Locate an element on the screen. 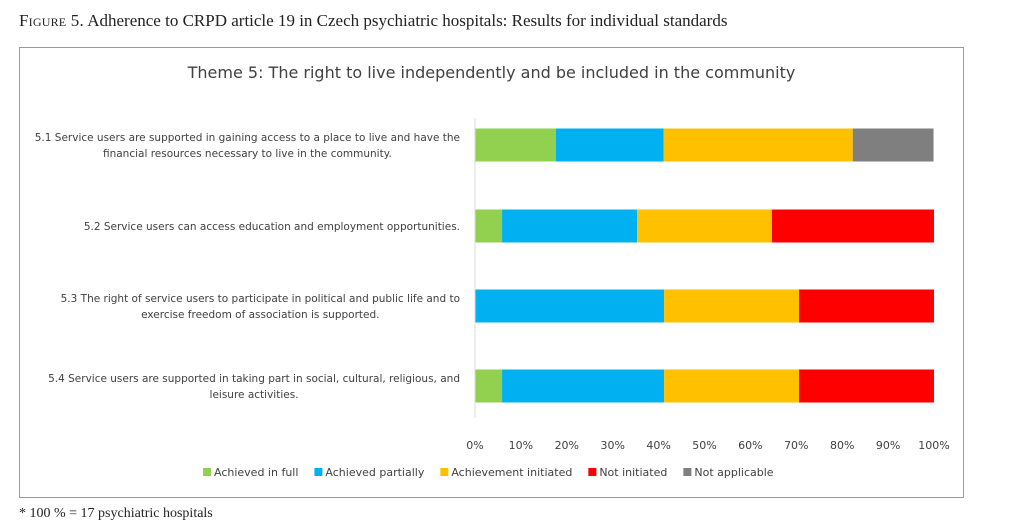 This screenshot has height=532, width=1024. x-tick-label: 100% is located at coordinates (933, 445).